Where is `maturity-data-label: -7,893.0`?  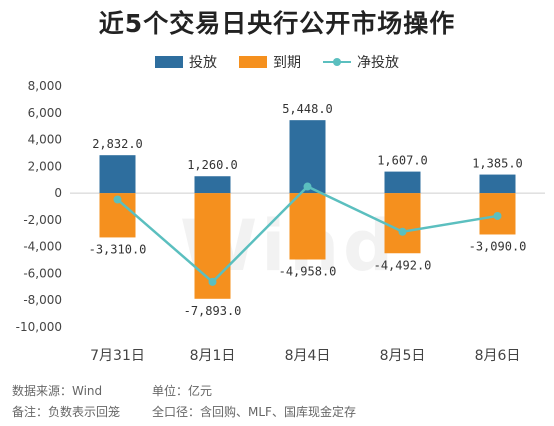 maturity-data-label: -7,893.0 is located at coordinates (213, 311).